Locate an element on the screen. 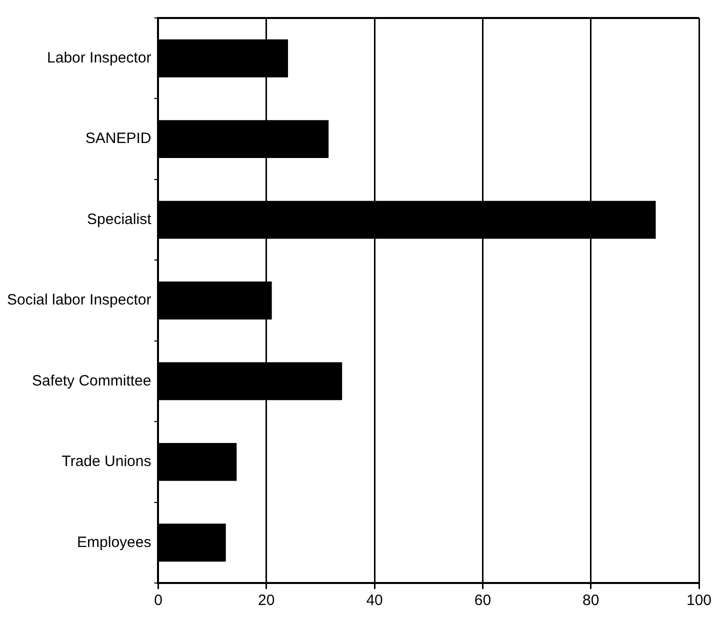 The image size is (717, 617). y-tick-label: Social labor Inspector is located at coordinates (79, 300).